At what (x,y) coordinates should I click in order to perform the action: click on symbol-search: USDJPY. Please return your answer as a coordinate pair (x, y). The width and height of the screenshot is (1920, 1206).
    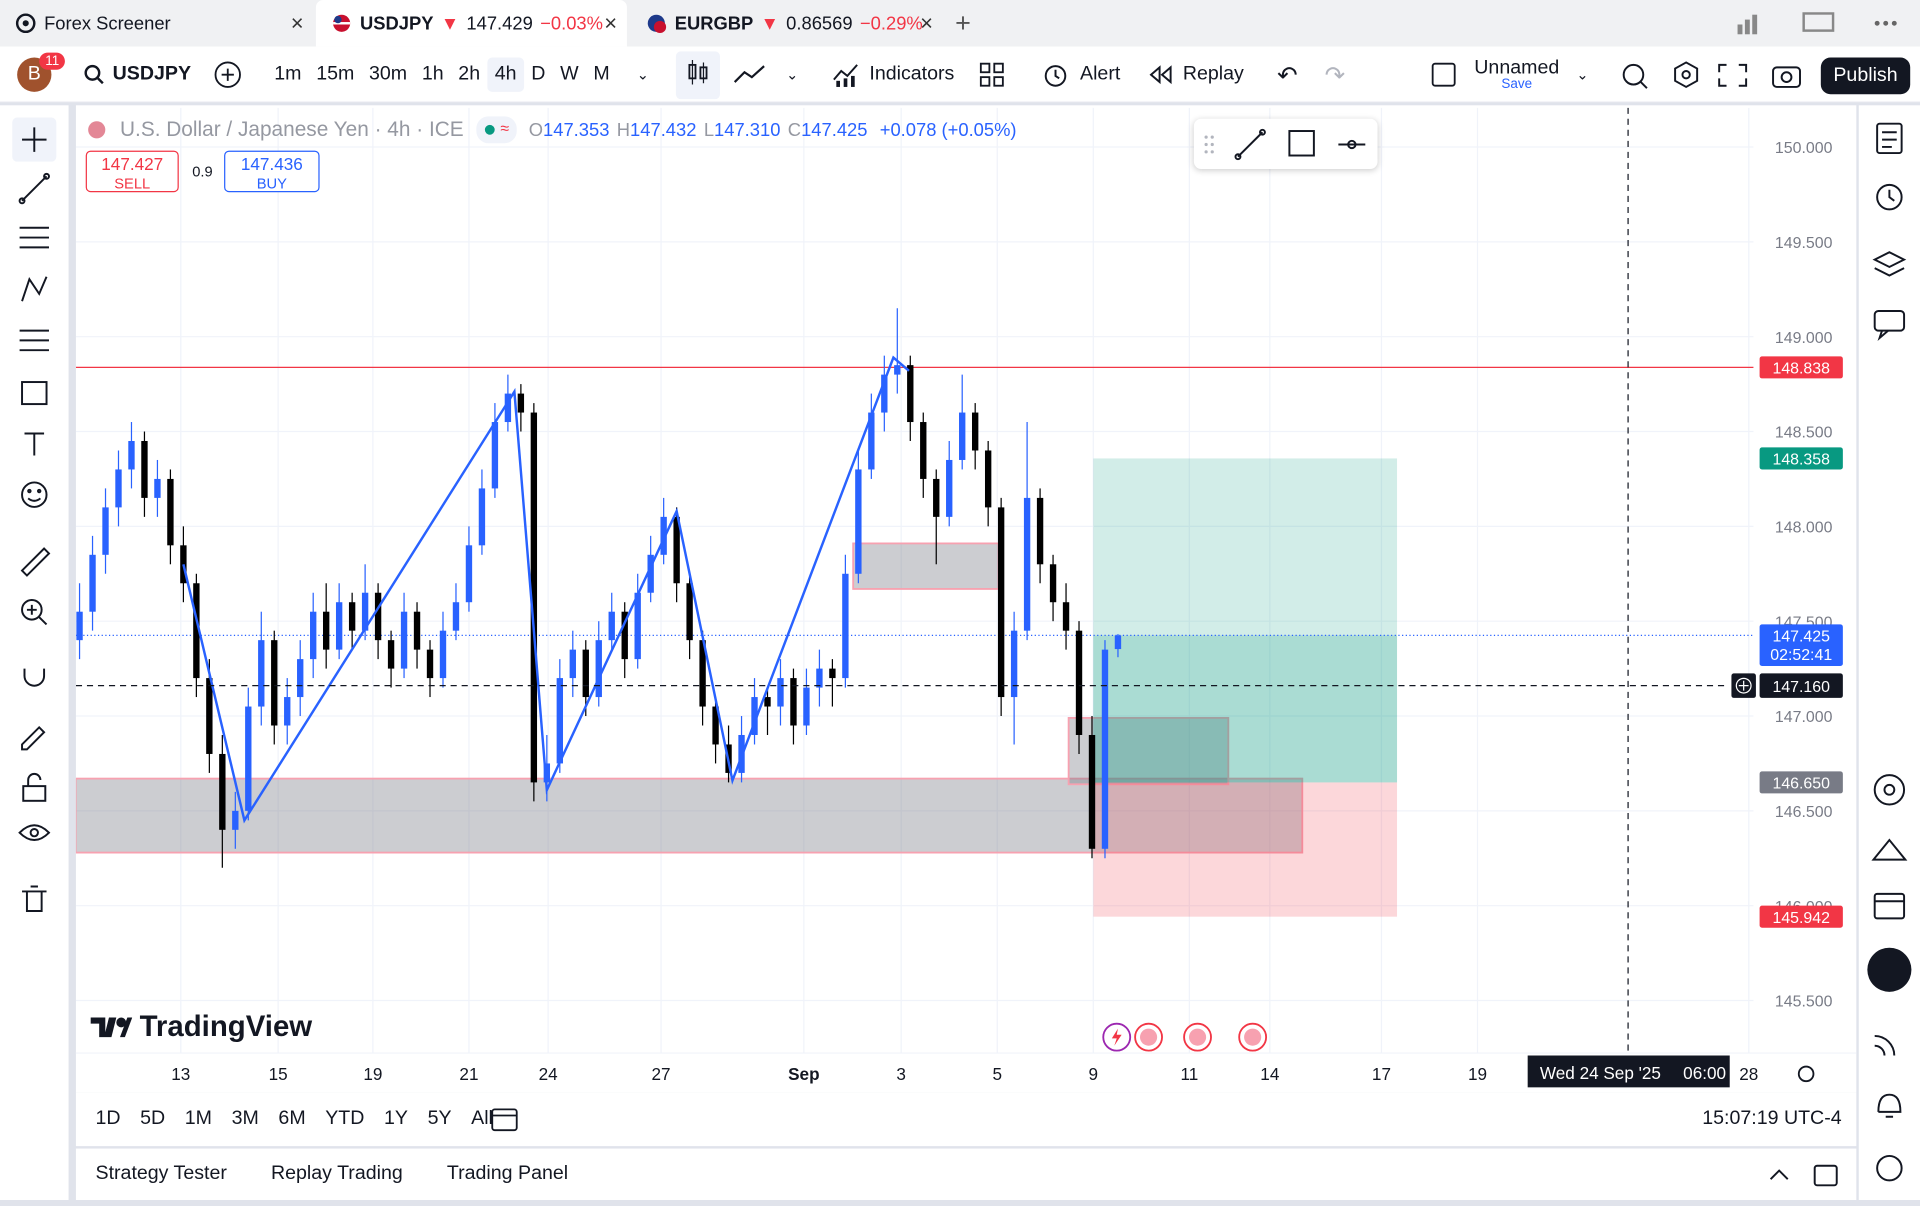
    Looking at the image, I should click on (137, 75).